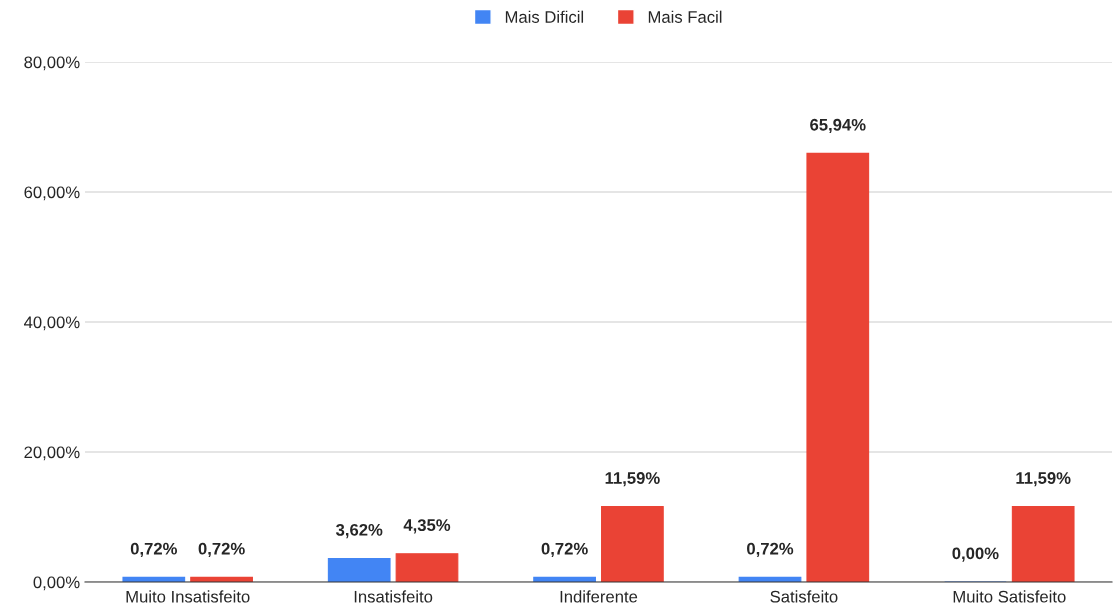 This screenshot has height=608, width=1116. I want to click on y-tick-label: 20,00%, so click(52, 453).